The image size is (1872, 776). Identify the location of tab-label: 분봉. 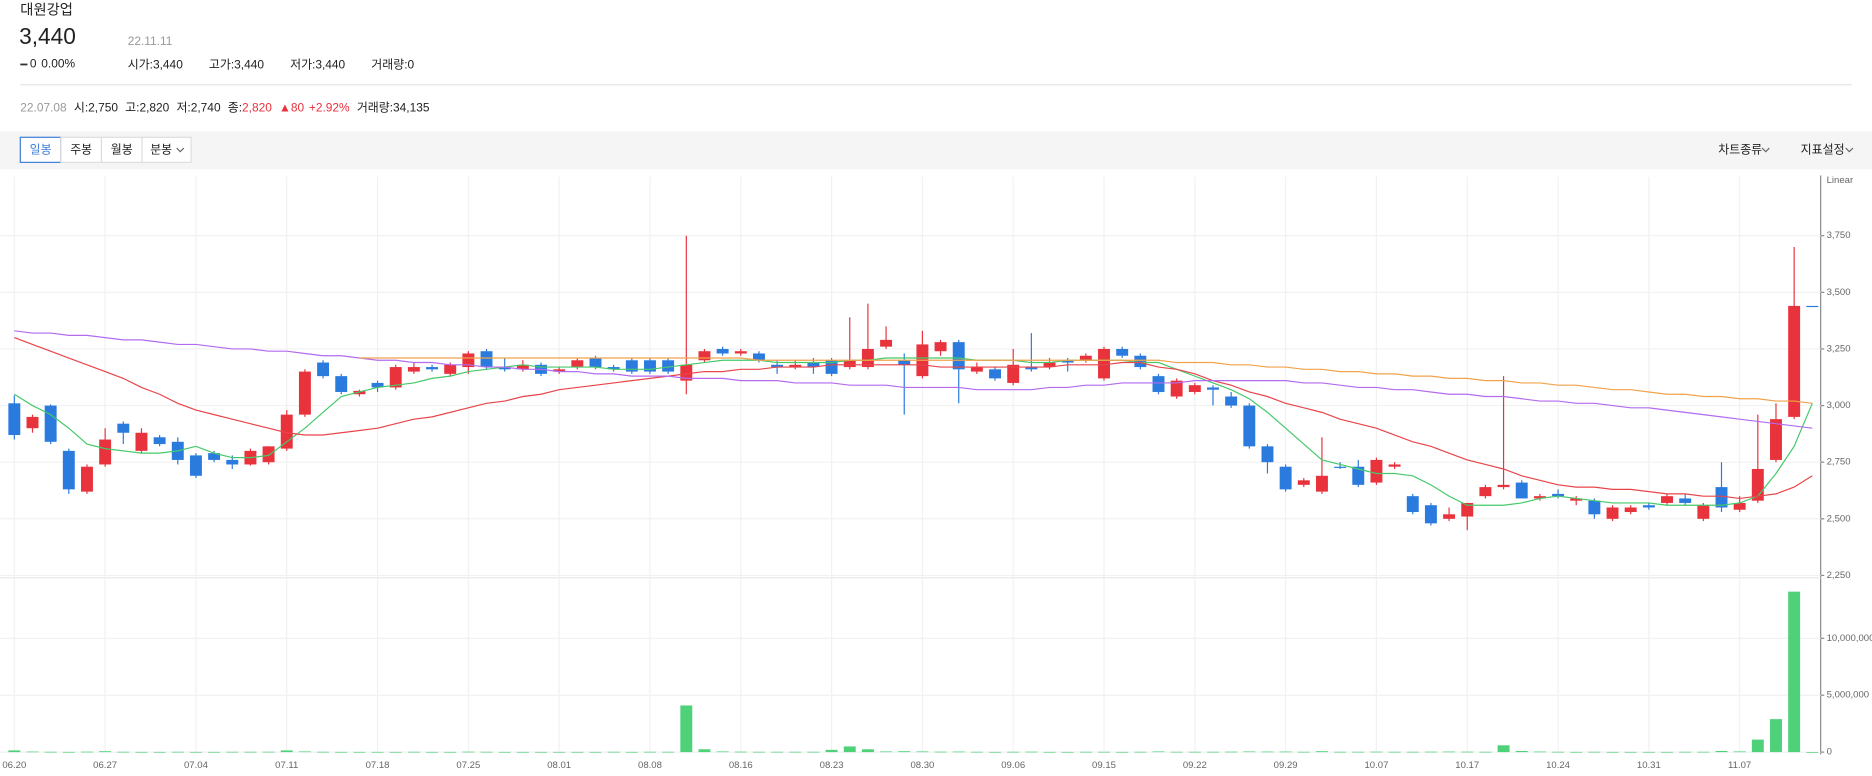
(161, 150).